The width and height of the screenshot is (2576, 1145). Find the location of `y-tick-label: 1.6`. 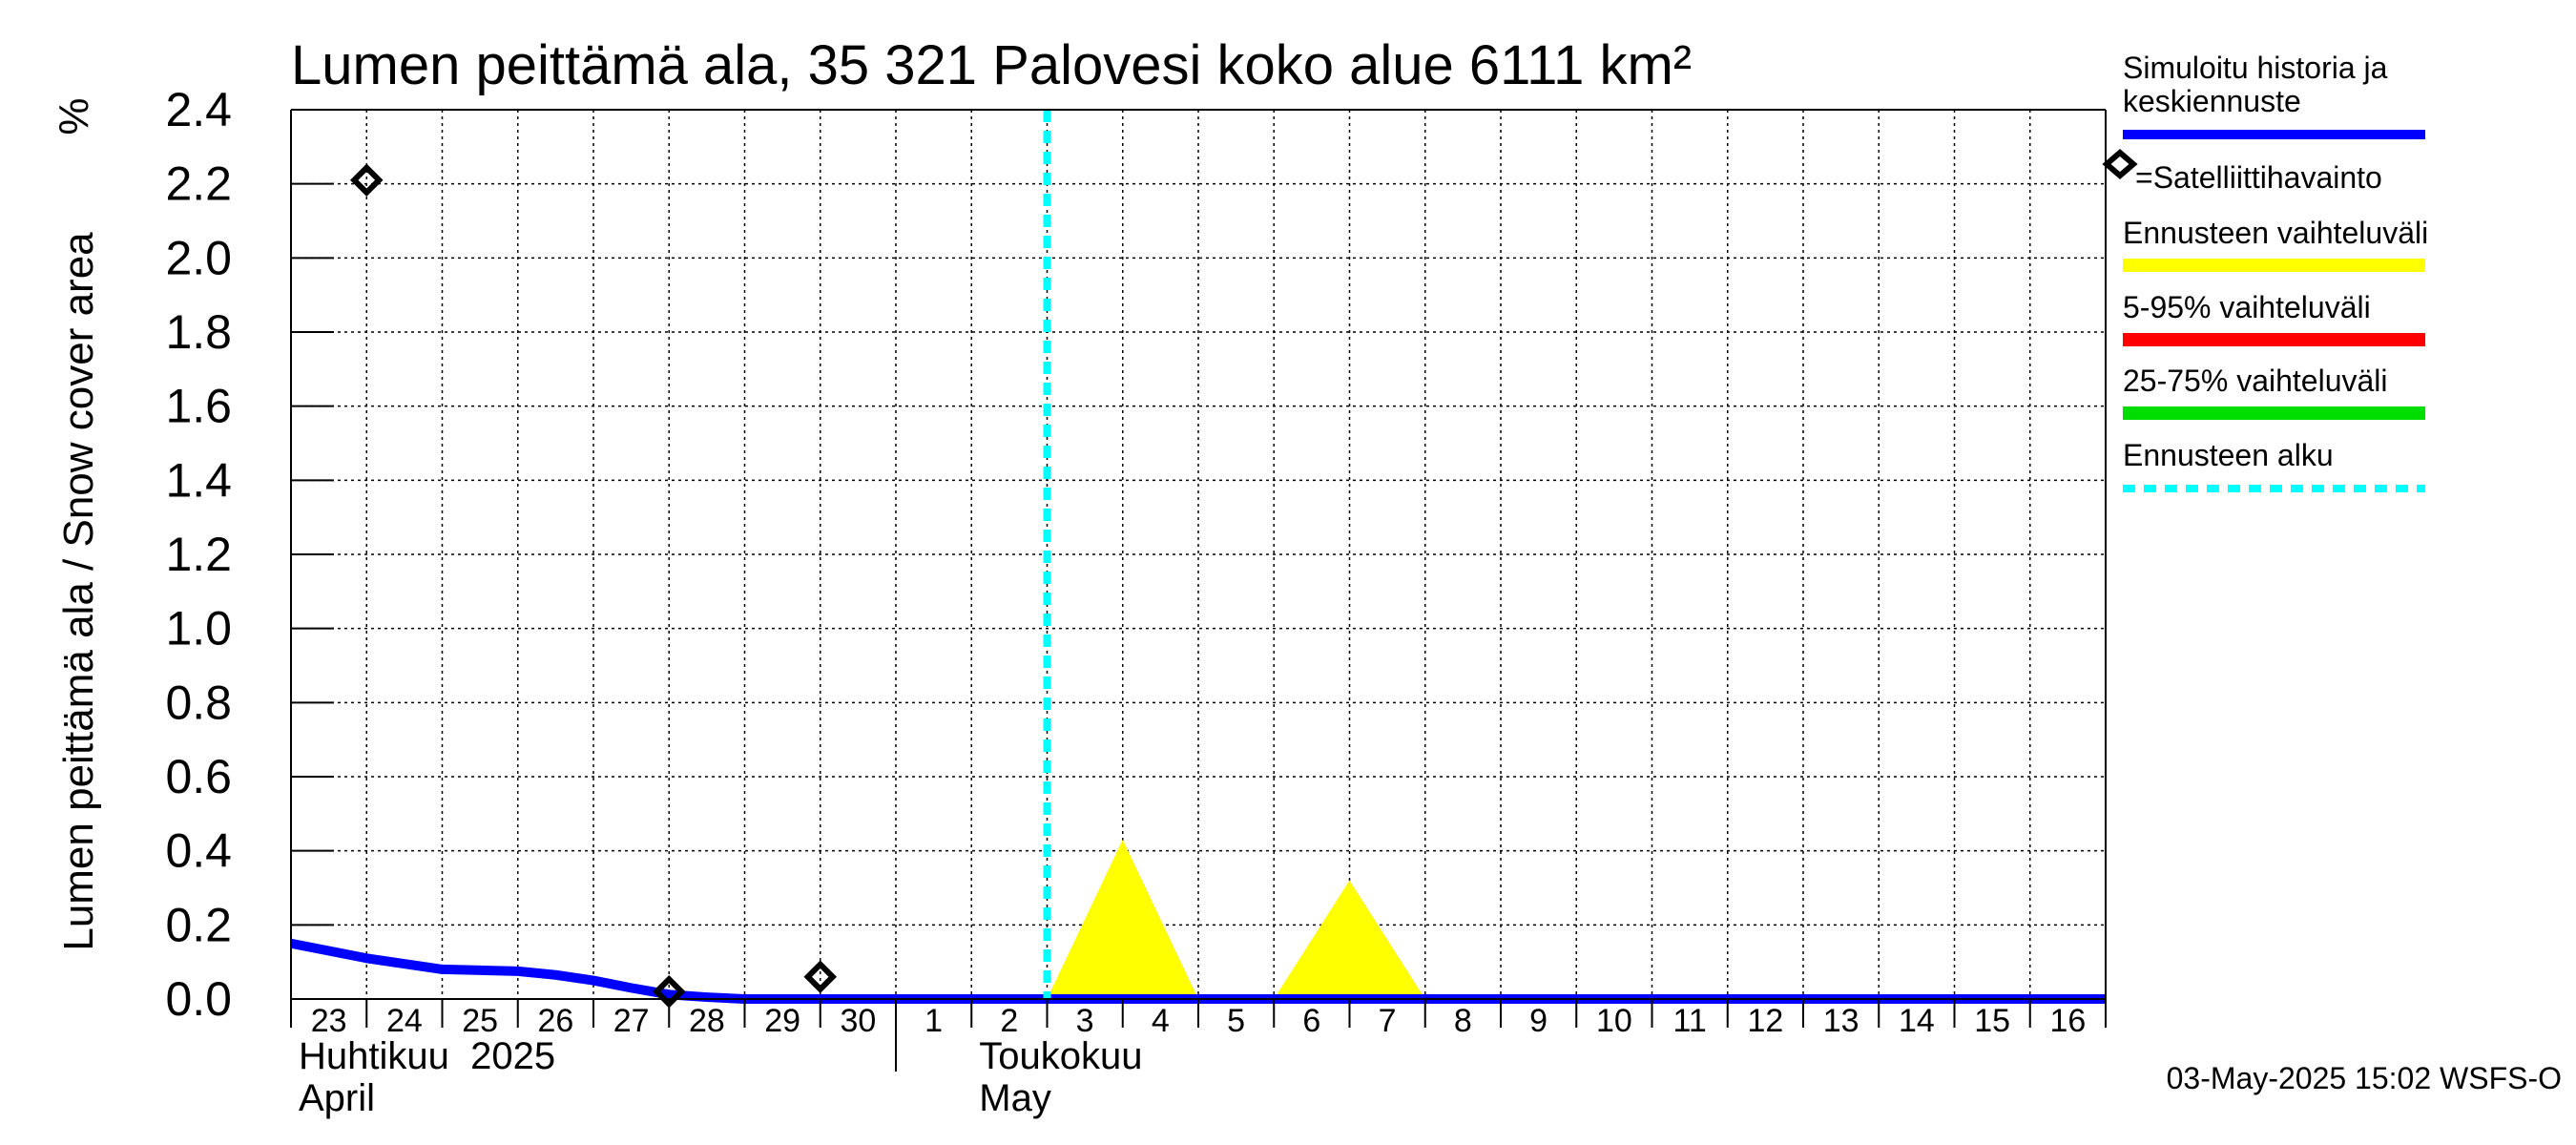

y-tick-label: 1.6 is located at coordinates (198, 406).